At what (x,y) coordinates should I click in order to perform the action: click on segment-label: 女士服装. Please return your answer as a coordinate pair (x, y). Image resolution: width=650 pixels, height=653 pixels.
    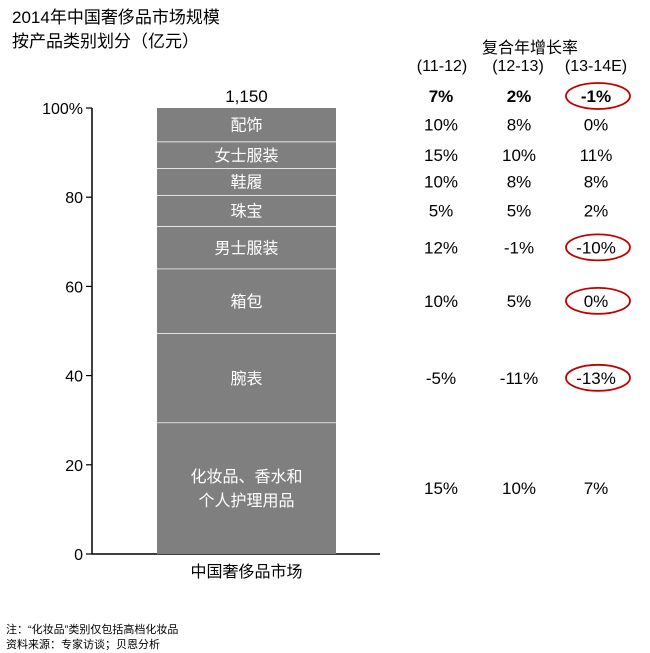
    Looking at the image, I should click on (246, 155).